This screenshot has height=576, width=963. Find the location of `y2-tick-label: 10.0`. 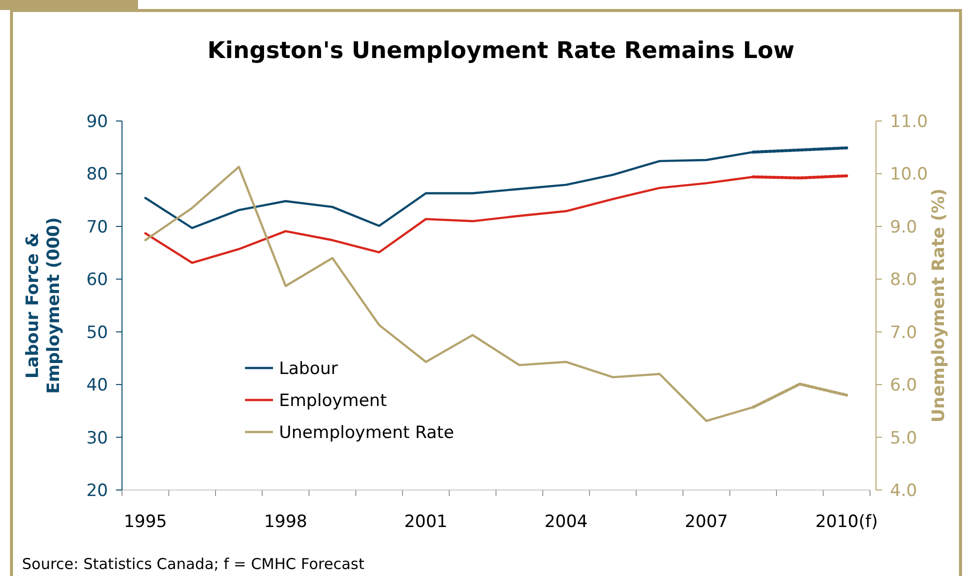

y2-tick-label: 10.0 is located at coordinates (909, 174).